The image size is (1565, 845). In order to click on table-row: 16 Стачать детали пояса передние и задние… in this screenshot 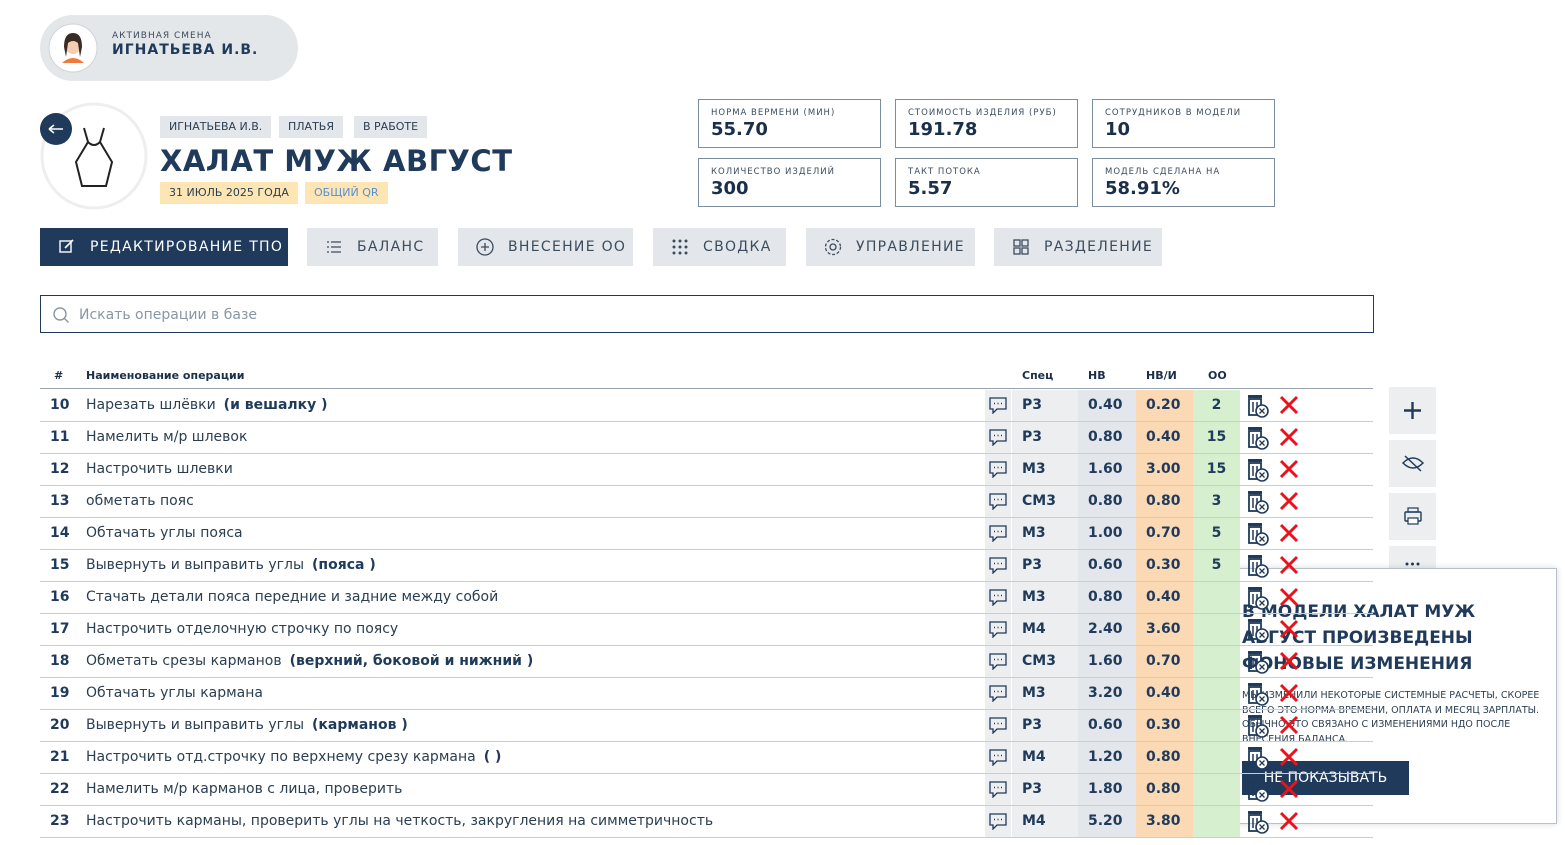, I will do `click(706, 598)`.